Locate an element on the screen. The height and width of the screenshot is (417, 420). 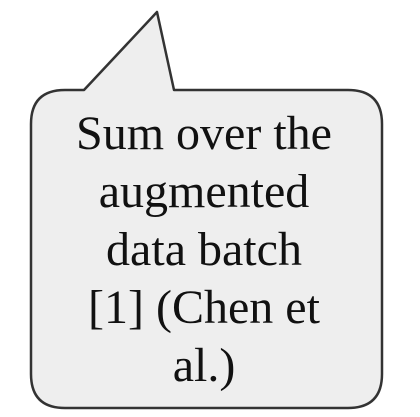
callout-text-line: augmented is located at coordinates (204, 191).